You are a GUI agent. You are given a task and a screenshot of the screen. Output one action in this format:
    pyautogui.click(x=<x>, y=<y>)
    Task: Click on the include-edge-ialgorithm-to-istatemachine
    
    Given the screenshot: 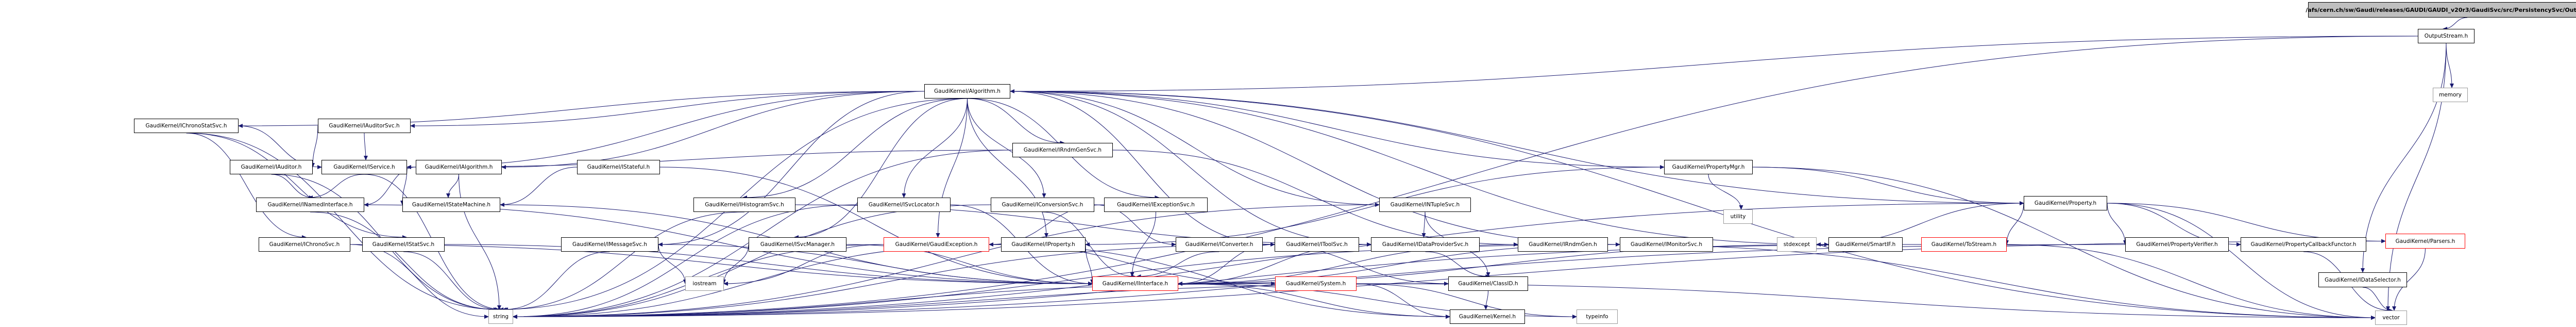 What is the action you would take?
    pyautogui.click(x=452, y=186)
    